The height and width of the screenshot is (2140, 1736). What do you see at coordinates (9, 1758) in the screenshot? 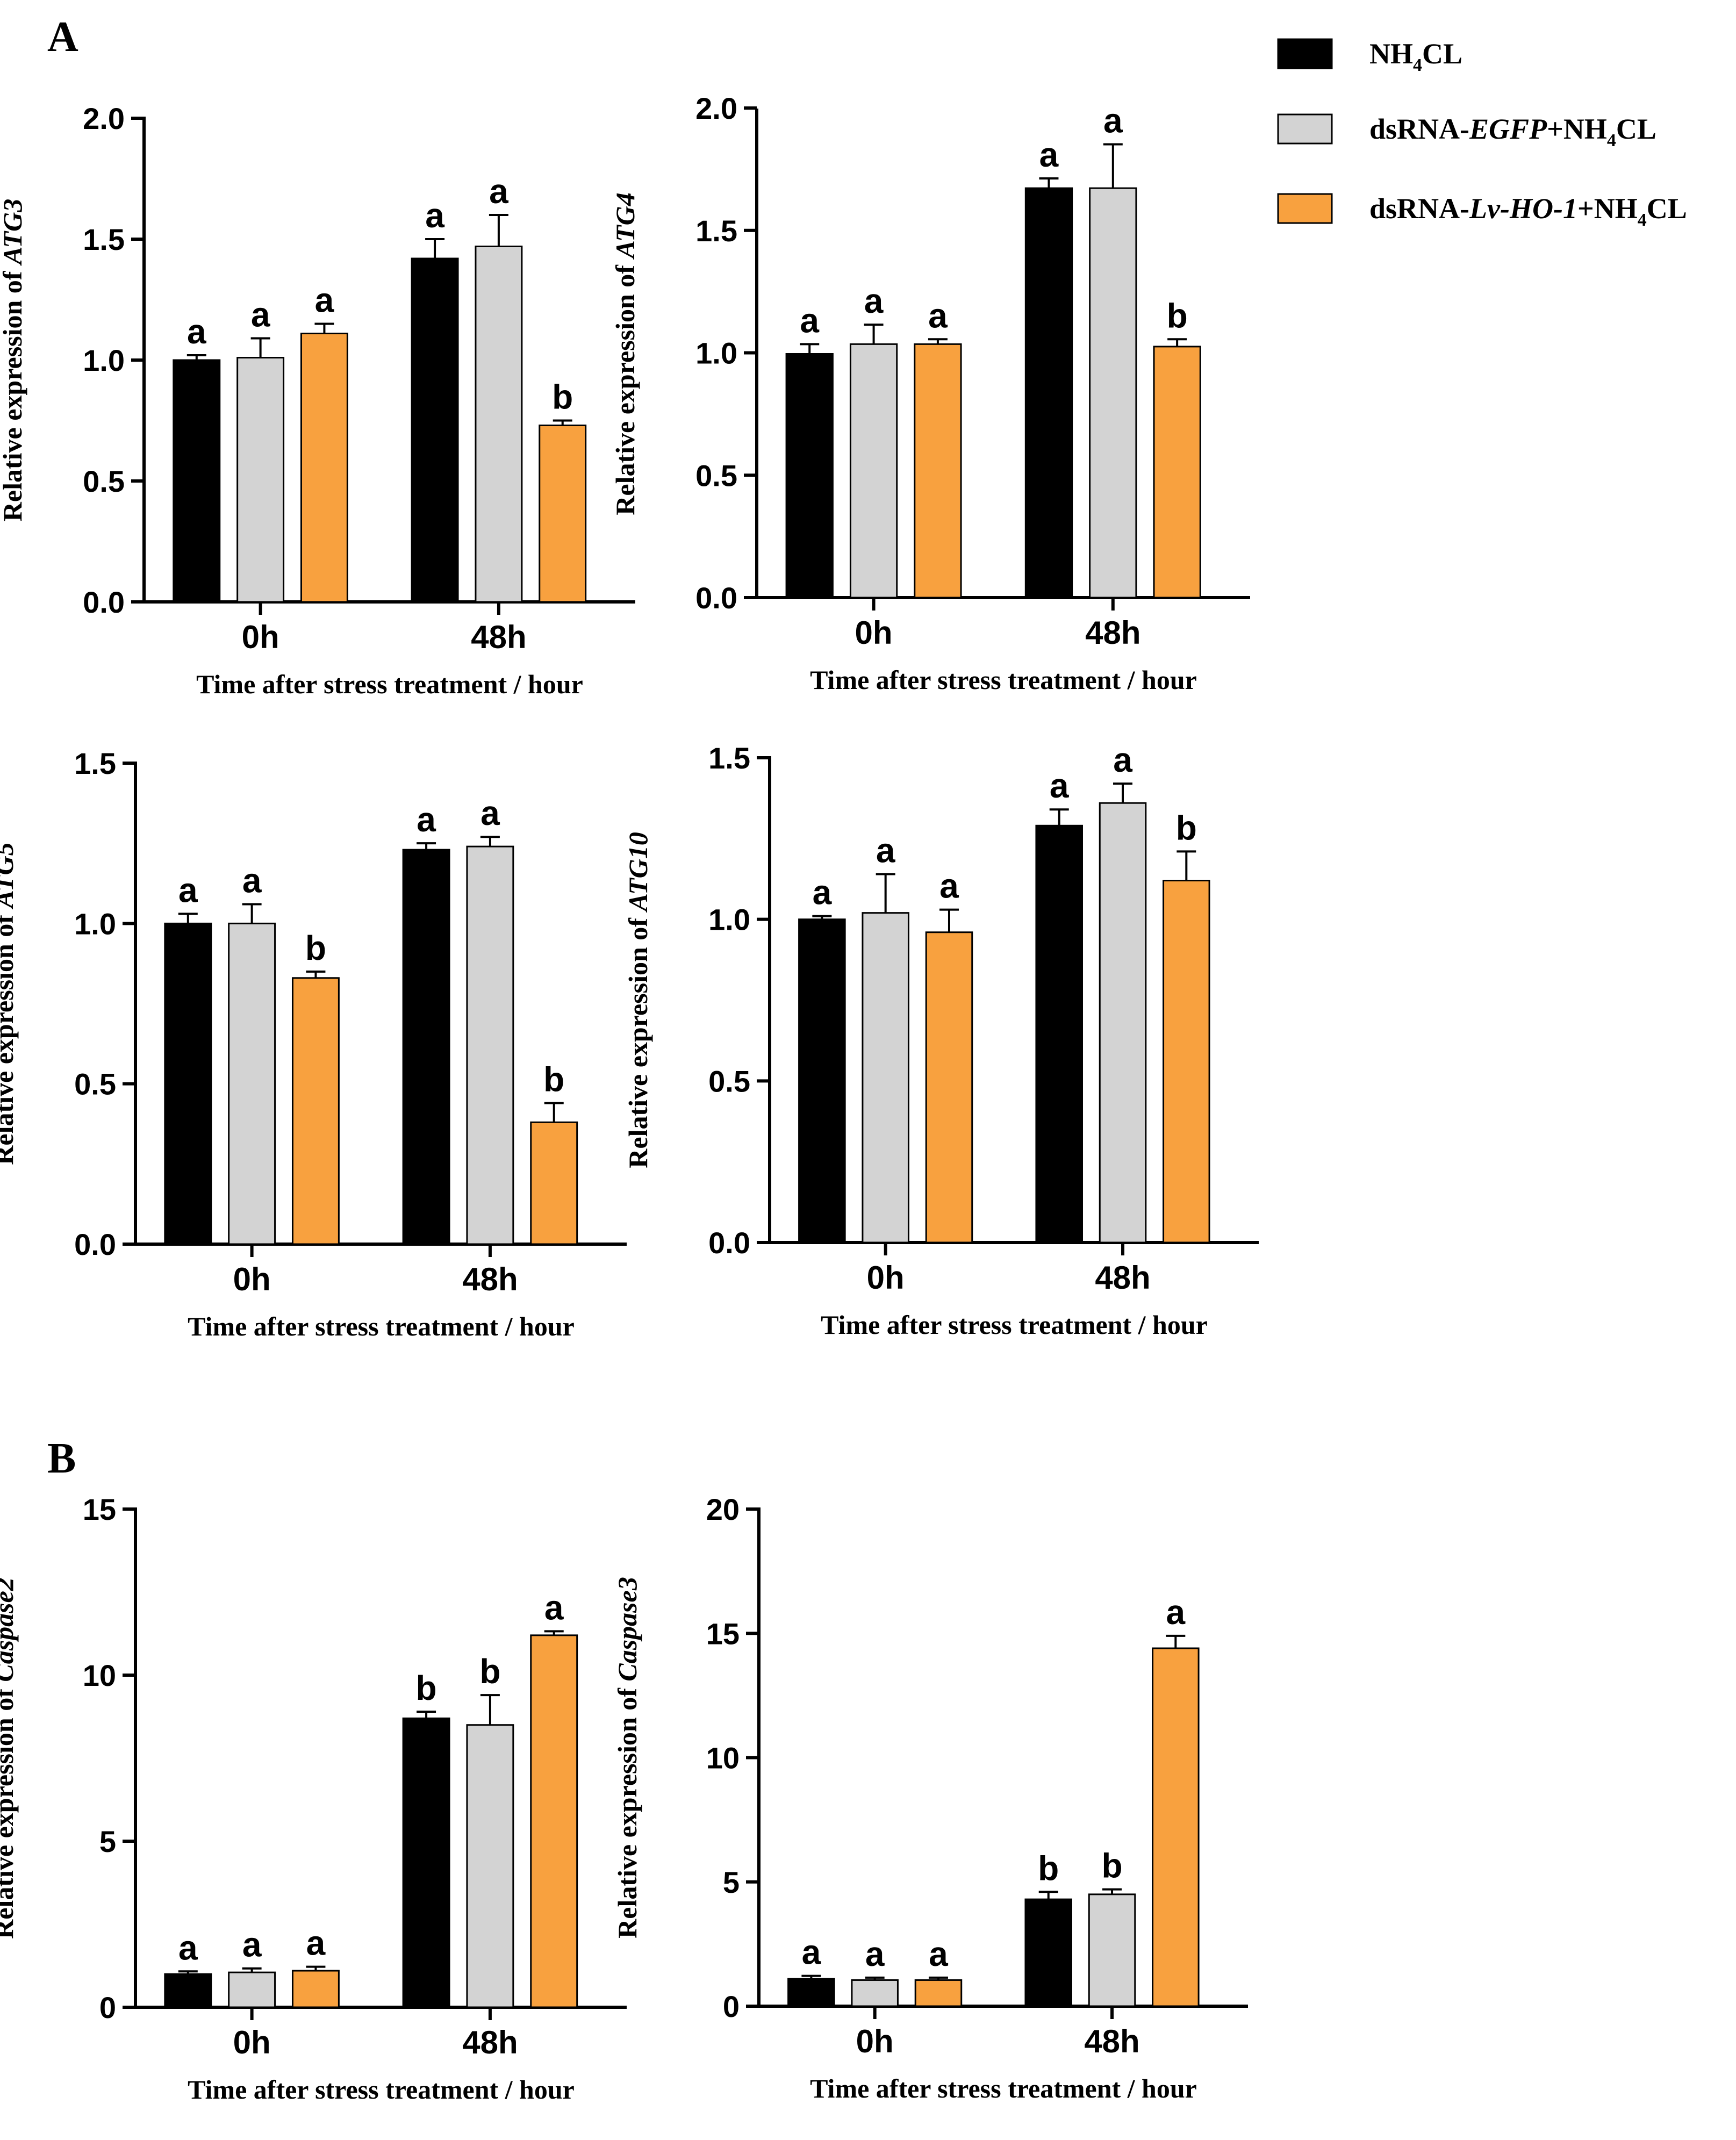
I see `y-axis-label: Relative expression of Caspase2` at bounding box center [9, 1758].